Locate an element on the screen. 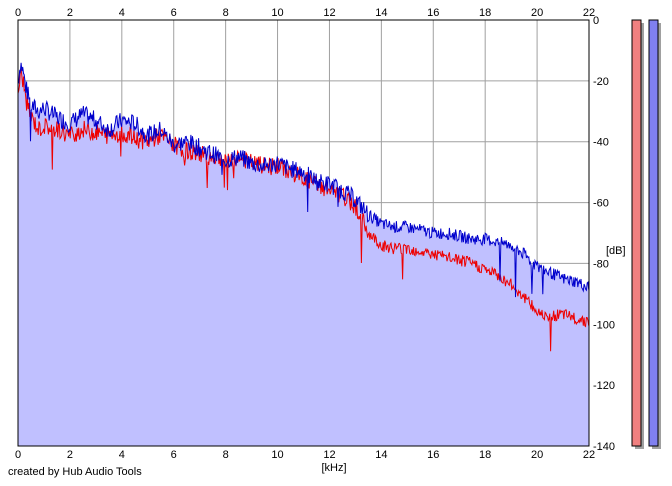 The image size is (672, 486). y-tick-label: -40 is located at coordinates (601, 143).